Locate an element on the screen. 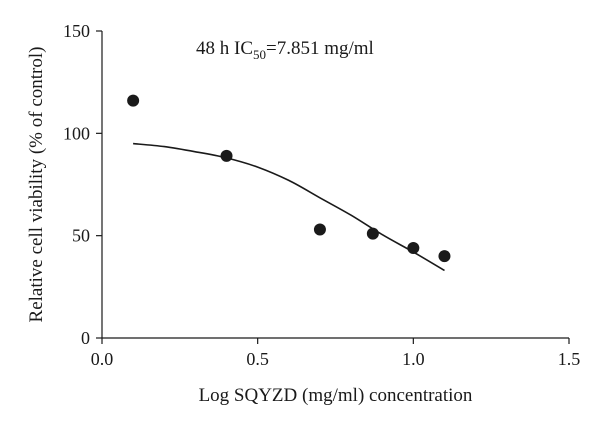 This screenshot has width=600, height=430. x-tick-label: 1.0 is located at coordinates (413, 359).